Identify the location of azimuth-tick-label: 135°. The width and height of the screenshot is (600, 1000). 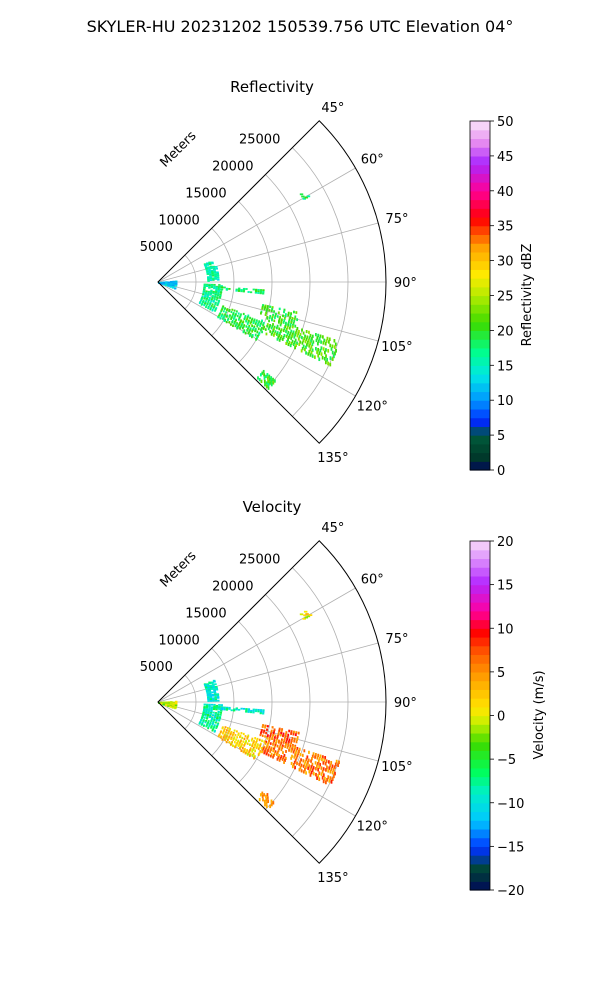
(332, 458).